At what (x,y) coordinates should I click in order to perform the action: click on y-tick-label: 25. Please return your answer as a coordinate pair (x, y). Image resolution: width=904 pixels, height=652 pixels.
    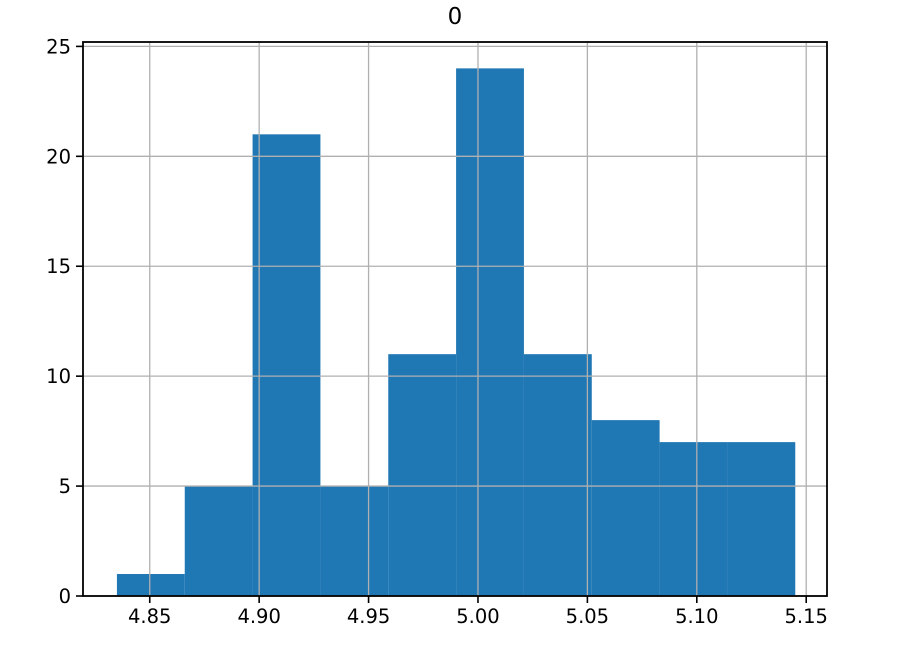
    Looking at the image, I should click on (58, 46).